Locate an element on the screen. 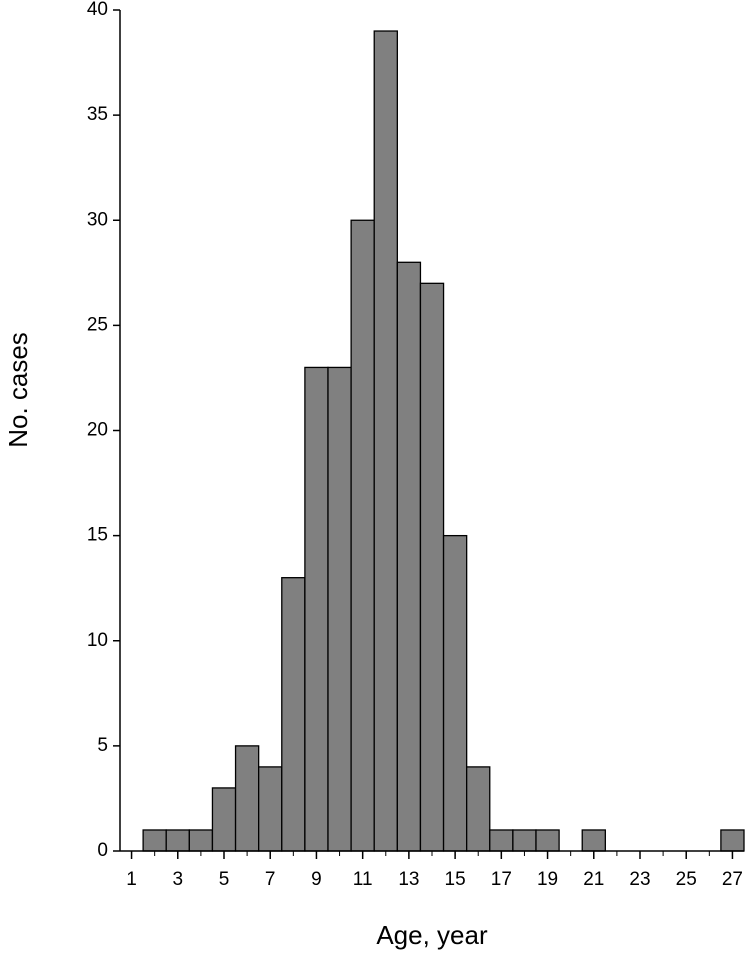 The image size is (746, 954). x-tick-label: 17 is located at coordinates (501, 879).